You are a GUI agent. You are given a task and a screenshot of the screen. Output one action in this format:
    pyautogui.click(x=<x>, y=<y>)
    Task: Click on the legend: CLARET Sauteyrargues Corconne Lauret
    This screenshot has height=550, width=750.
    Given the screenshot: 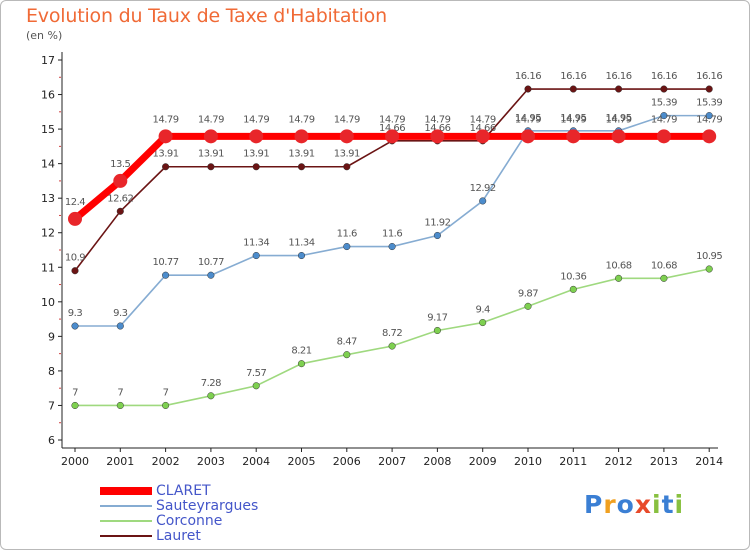 What is the action you would take?
    pyautogui.click(x=230, y=514)
    